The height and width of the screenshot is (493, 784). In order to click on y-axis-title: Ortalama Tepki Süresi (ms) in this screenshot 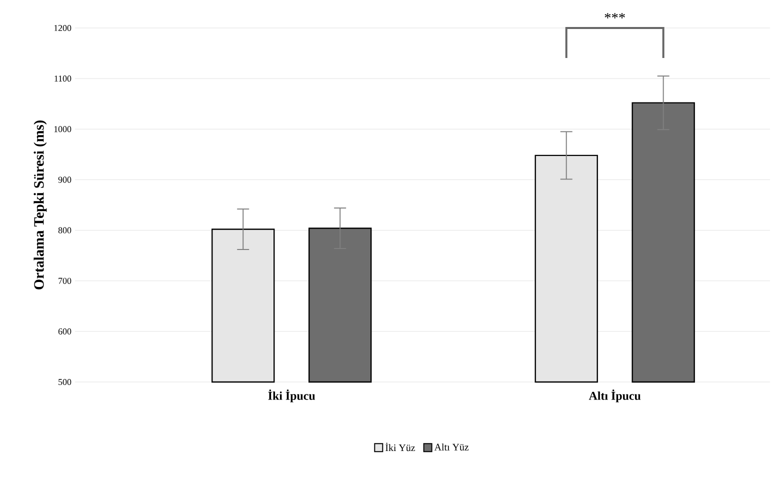, I will do `click(40, 205)`.